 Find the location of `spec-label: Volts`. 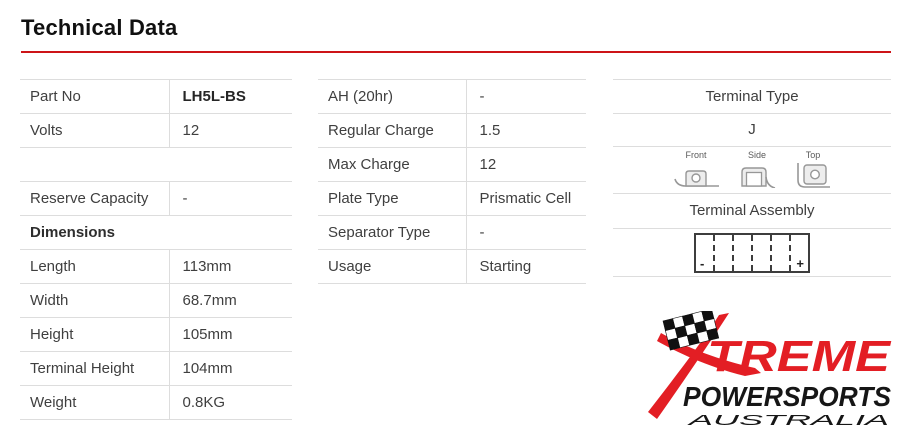

spec-label: Volts is located at coordinates (95, 130).